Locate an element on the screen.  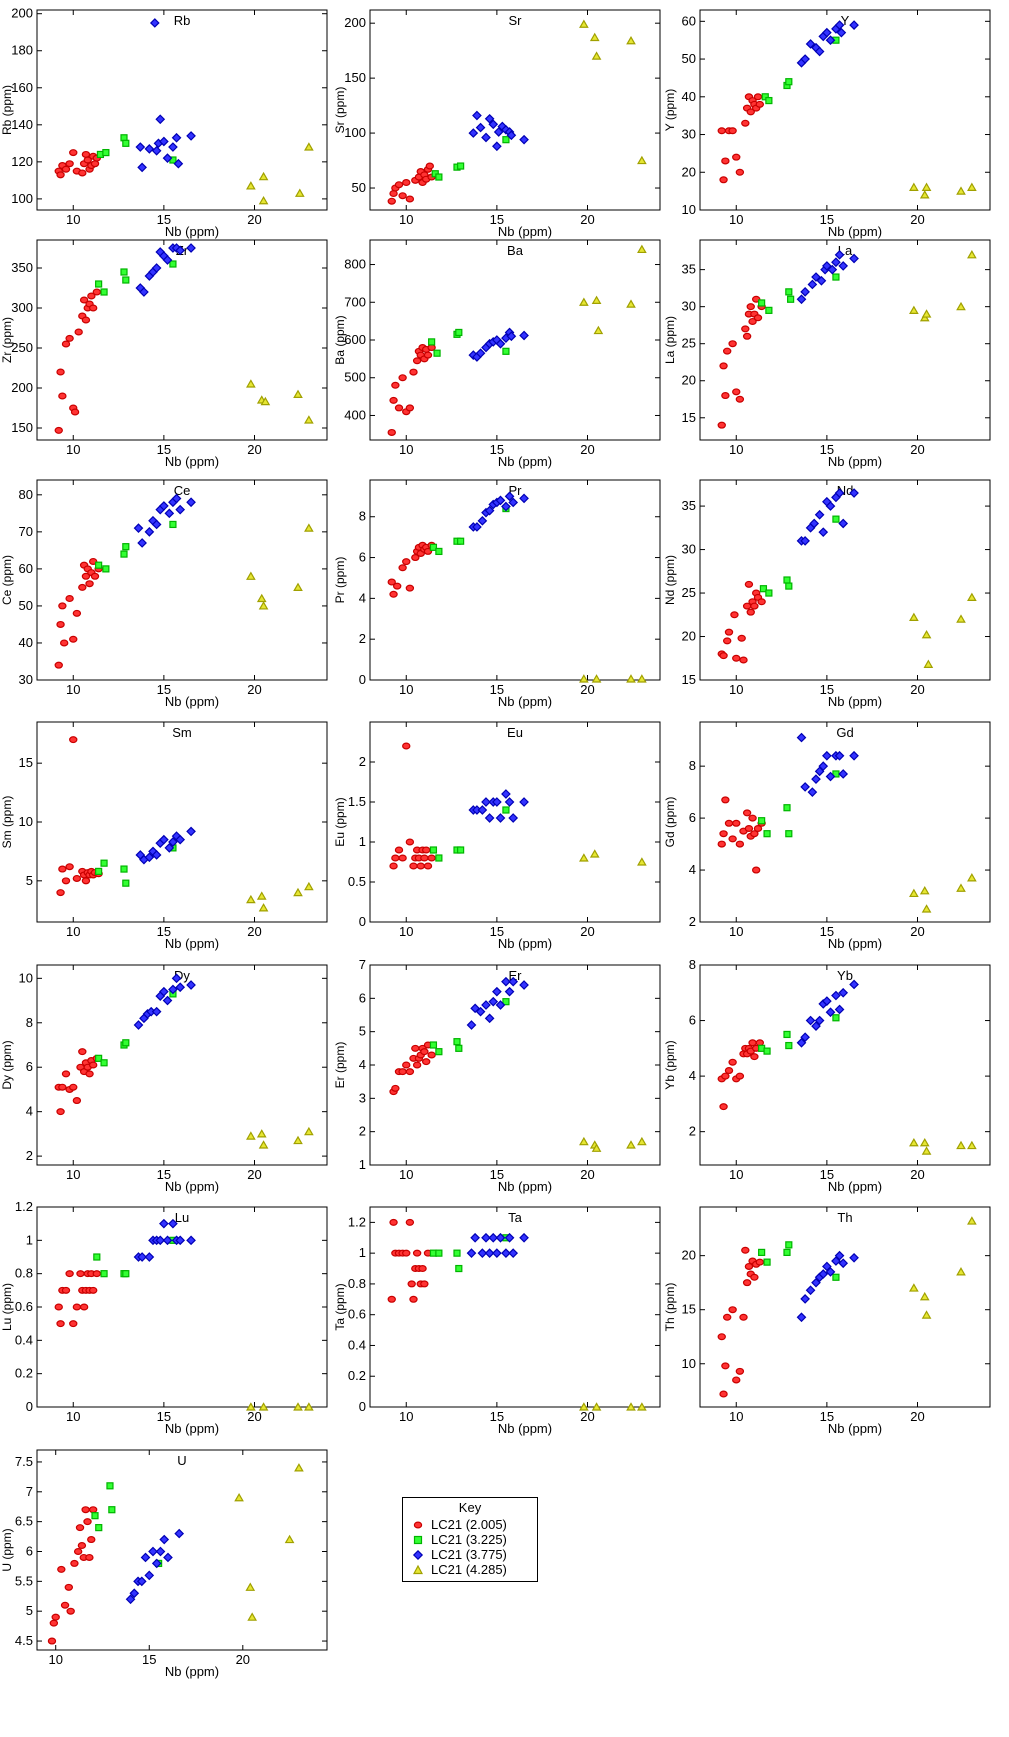
y-axis-label: La (ppm) is located at coordinates (670, 340).